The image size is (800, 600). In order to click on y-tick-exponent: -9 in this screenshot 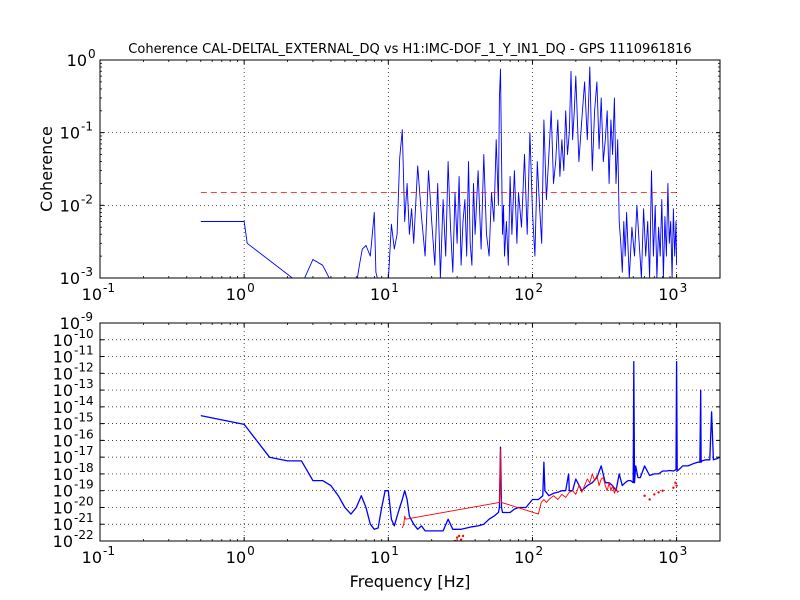, I will do `click(87, 317)`.